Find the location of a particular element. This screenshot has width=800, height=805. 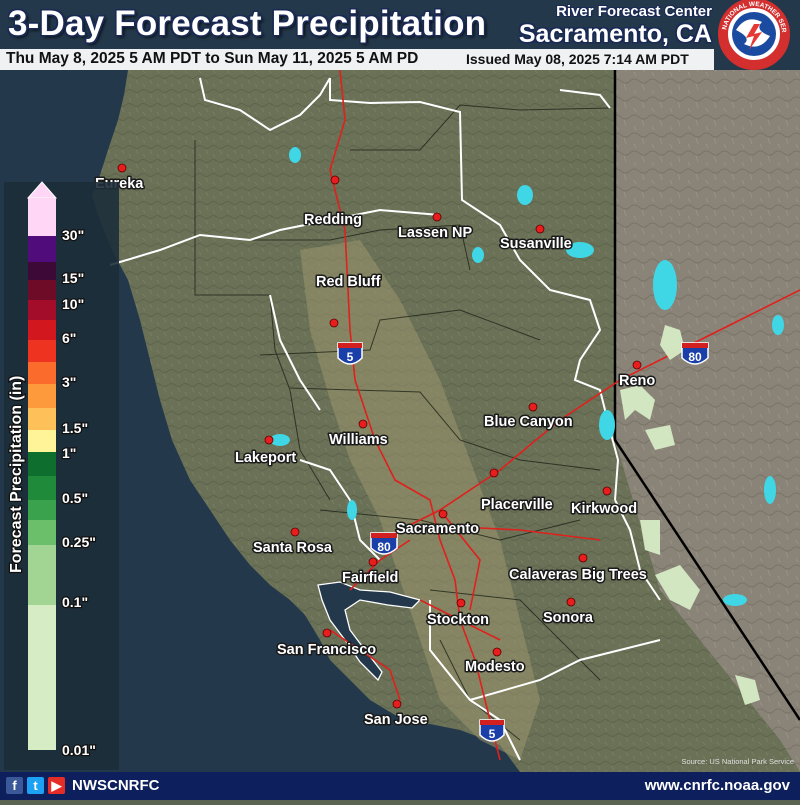

legend-label: 0.01" is located at coordinates (79, 750).